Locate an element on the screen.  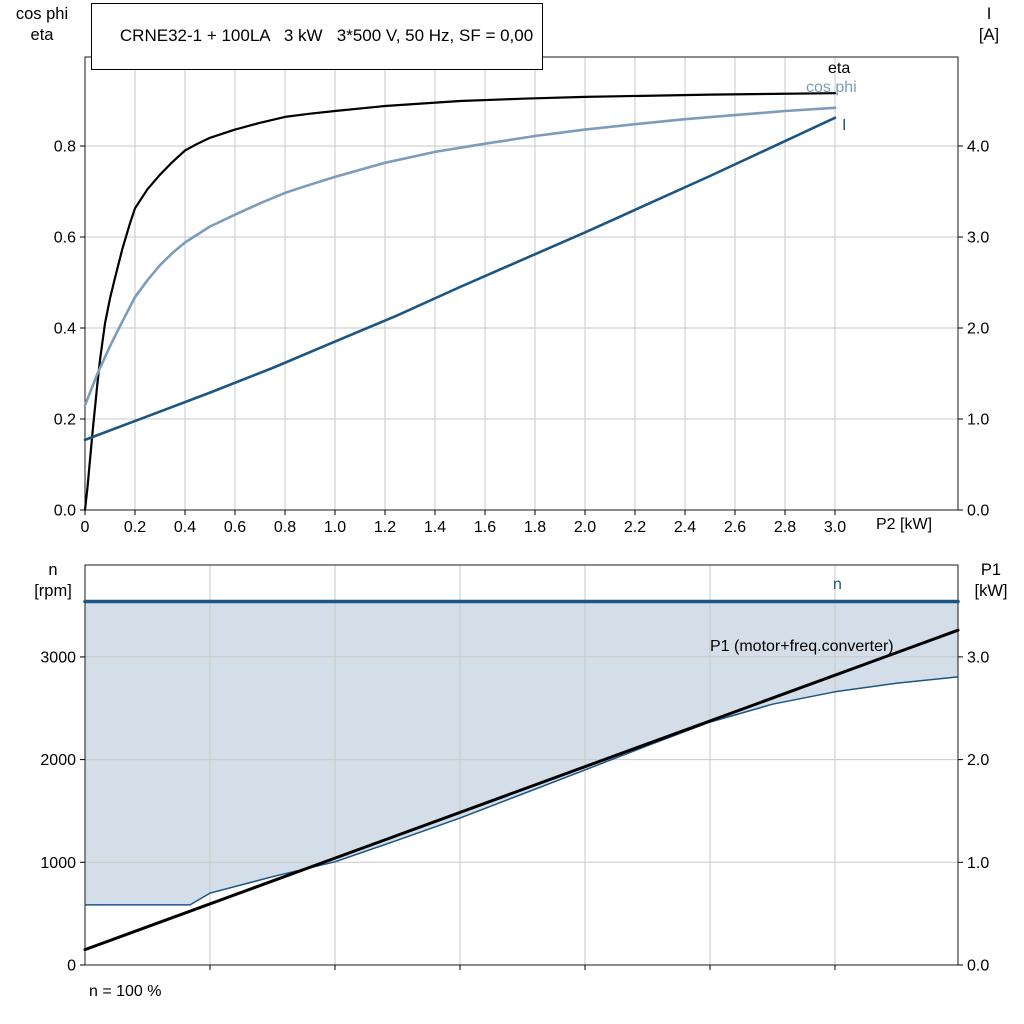
y-right-tick-label: 4.0 is located at coordinates (978, 147).